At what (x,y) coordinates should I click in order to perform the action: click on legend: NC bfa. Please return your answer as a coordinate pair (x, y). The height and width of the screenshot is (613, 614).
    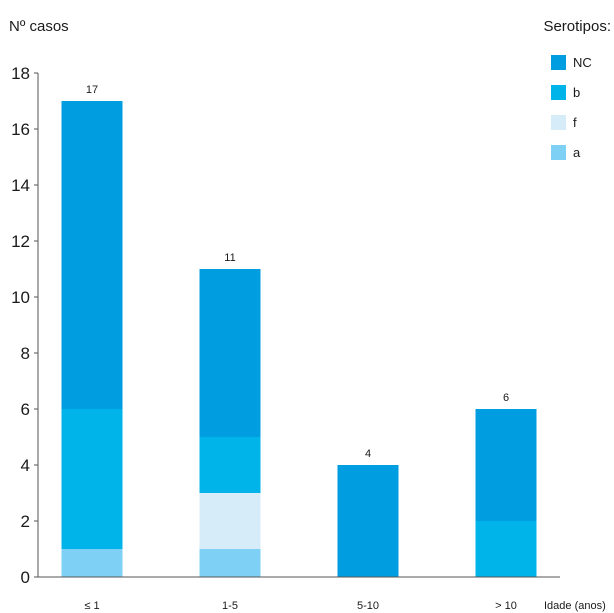
    Looking at the image, I should click on (571, 107).